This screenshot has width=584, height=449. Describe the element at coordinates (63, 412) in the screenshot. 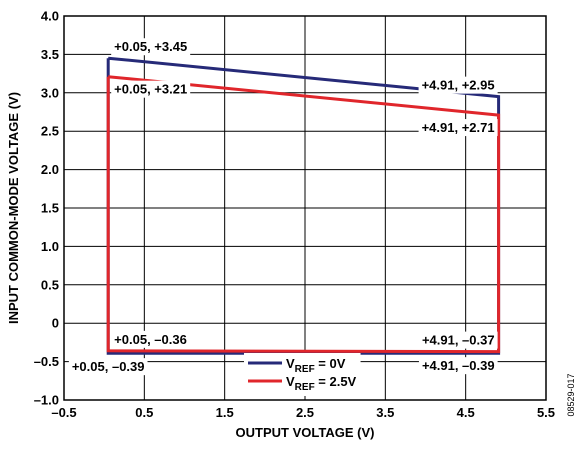

I see `x-tick-label: –0.5` at that location.